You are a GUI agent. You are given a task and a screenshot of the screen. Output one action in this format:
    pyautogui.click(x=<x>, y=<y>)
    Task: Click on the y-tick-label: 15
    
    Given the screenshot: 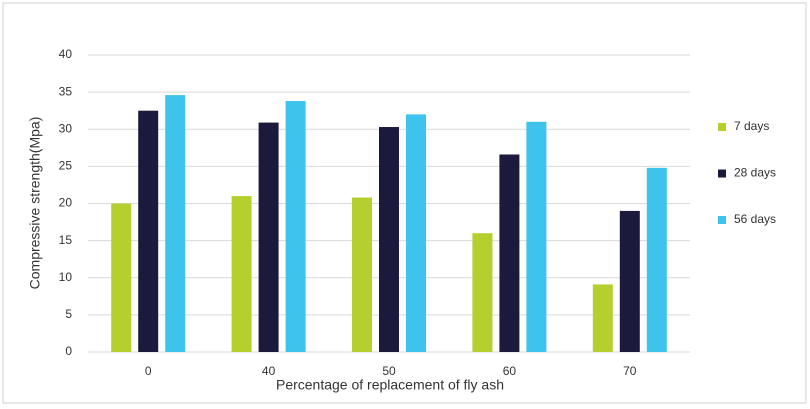 What is the action you would take?
    pyautogui.click(x=66, y=240)
    